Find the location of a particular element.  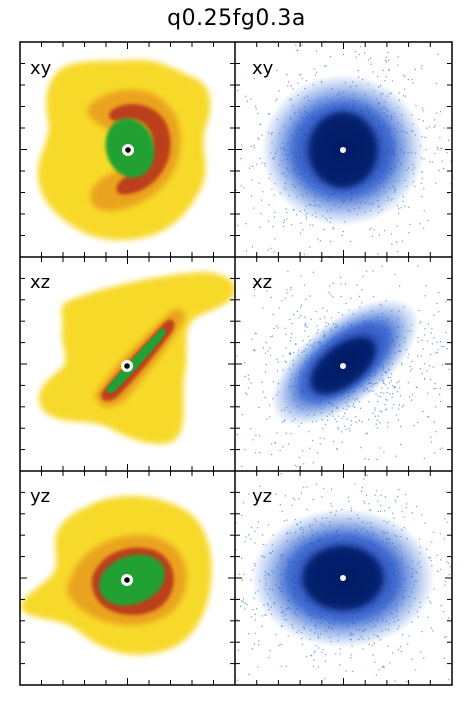

gas-core-disk is located at coordinates (136, 360).